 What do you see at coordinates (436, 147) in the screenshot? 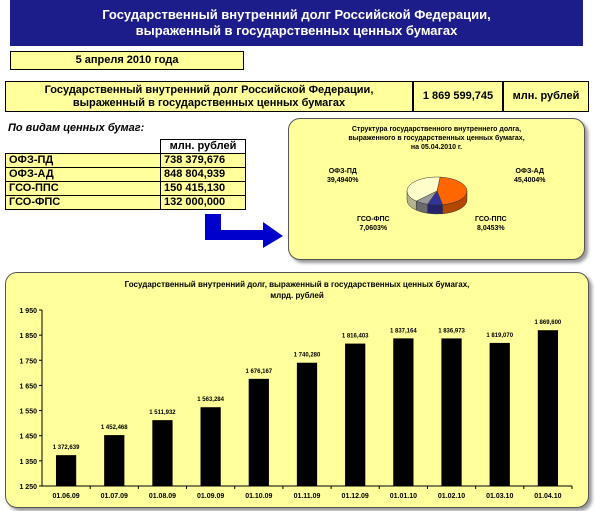
I see `pie-title-line-3: на 05.04.2010 г.` at bounding box center [436, 147].